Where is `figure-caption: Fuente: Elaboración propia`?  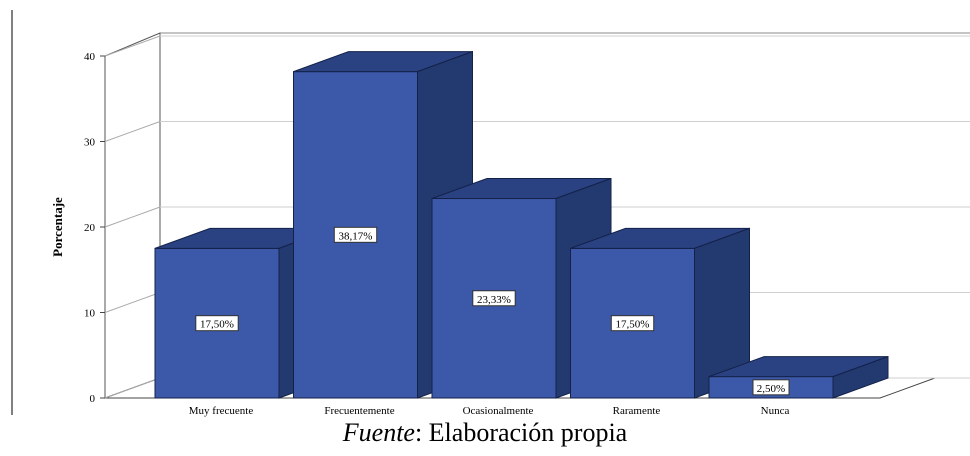 figure-caption: Fuente: Elaboración propia is located at coordinates (485, 433).